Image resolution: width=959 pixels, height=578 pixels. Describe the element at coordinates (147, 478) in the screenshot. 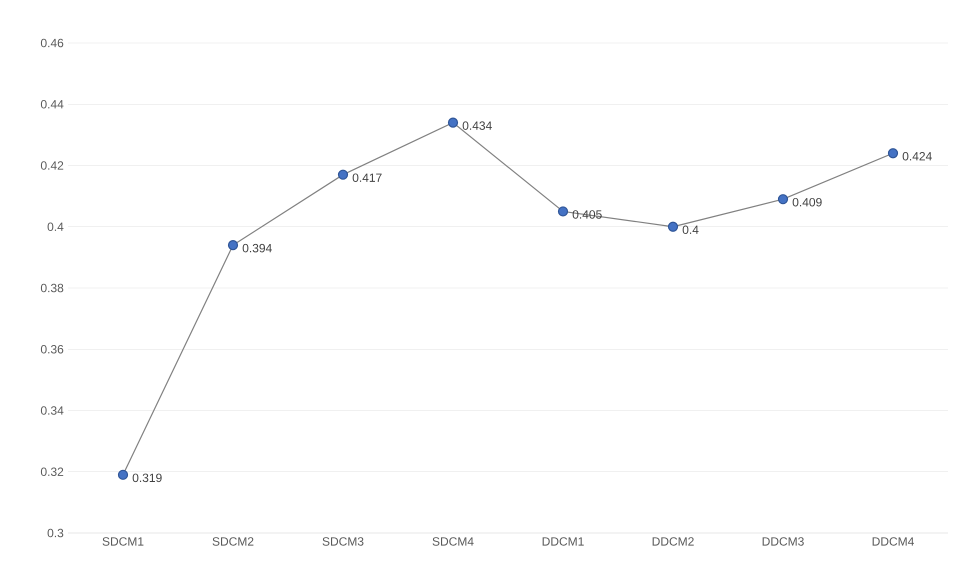

I see `data-label: 0.319` at that location.